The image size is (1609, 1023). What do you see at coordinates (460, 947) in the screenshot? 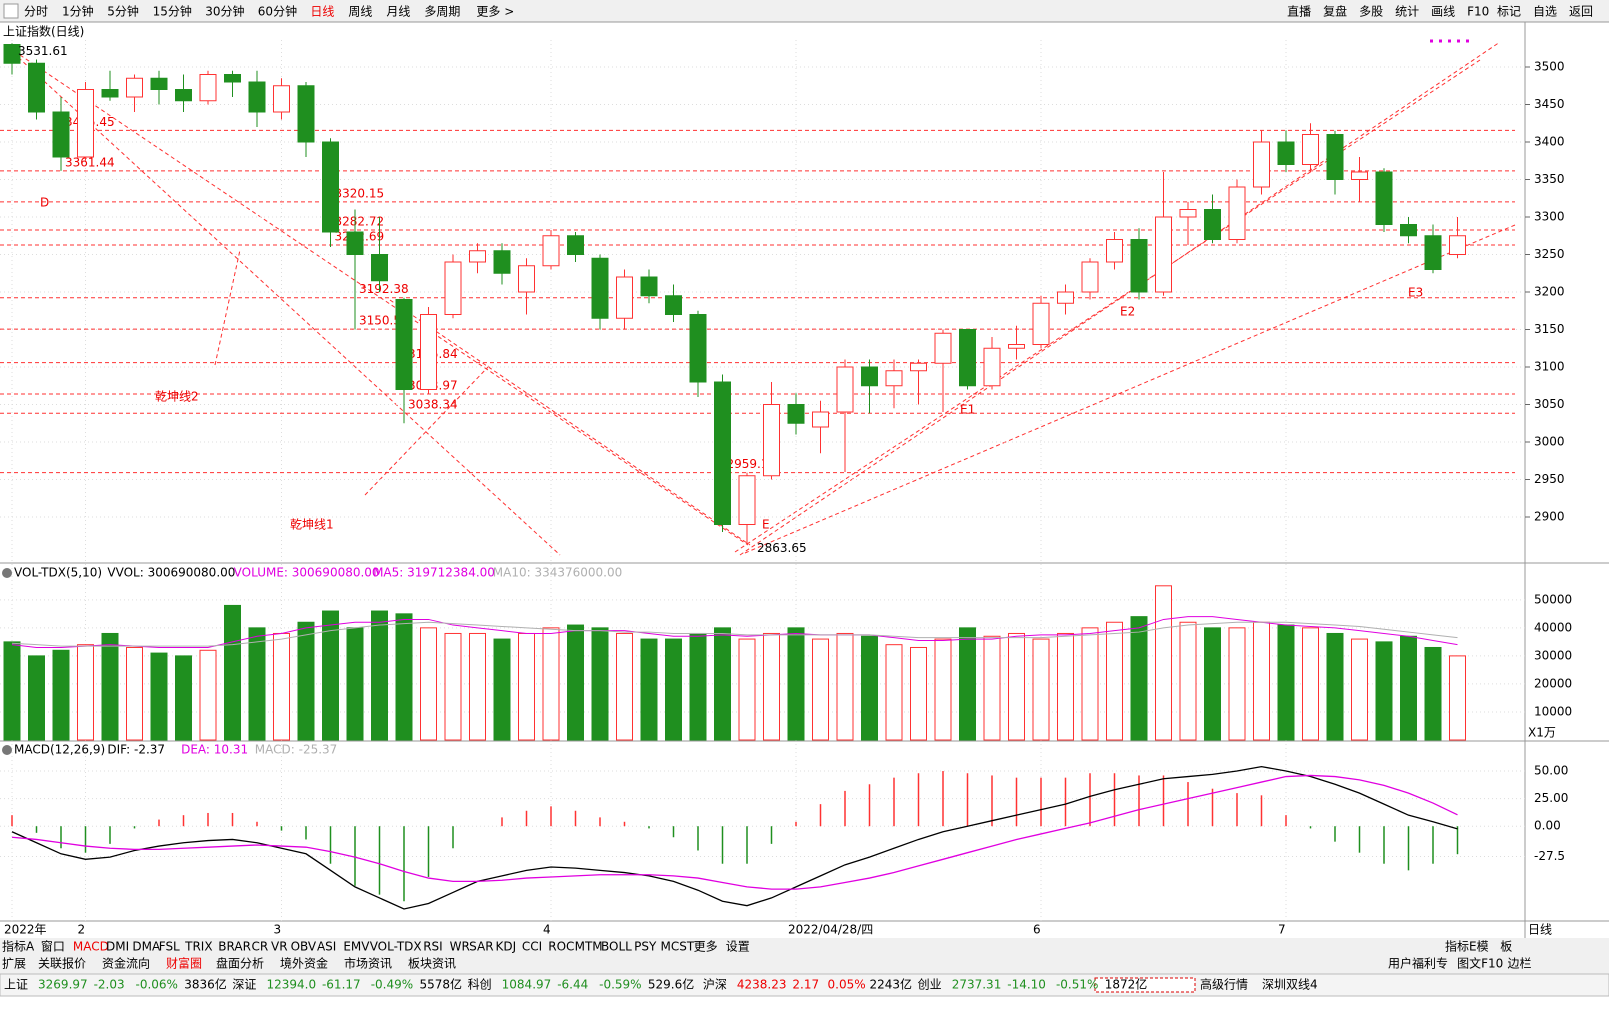
I see `indicator-tab: WR` at bounding box center [460, 947].